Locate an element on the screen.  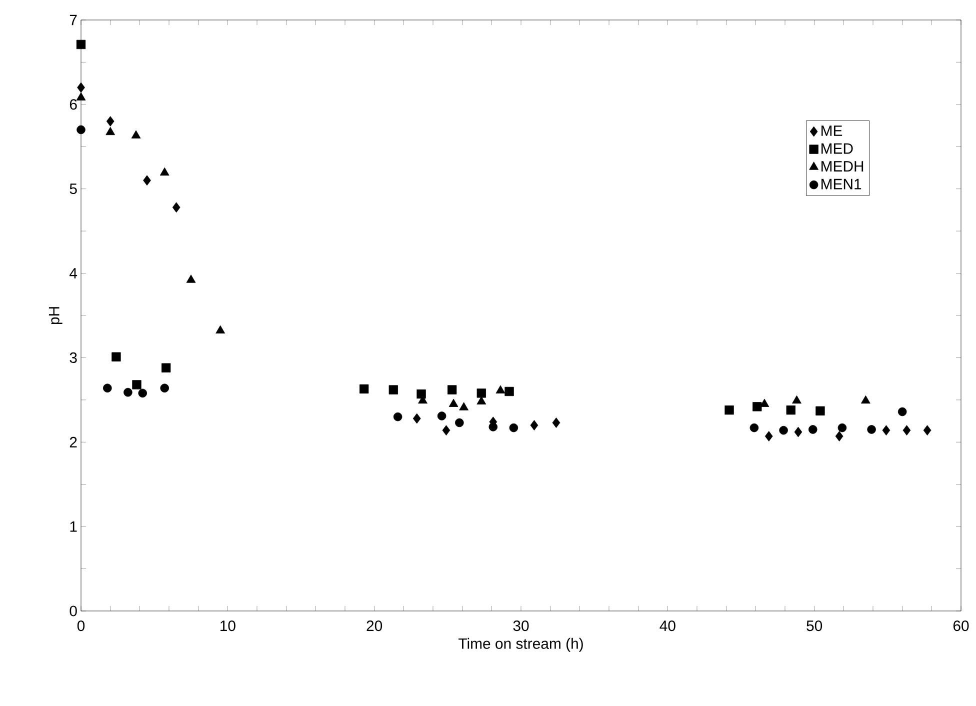
x-tick-label: 50 is located at coordinates (814, 626).